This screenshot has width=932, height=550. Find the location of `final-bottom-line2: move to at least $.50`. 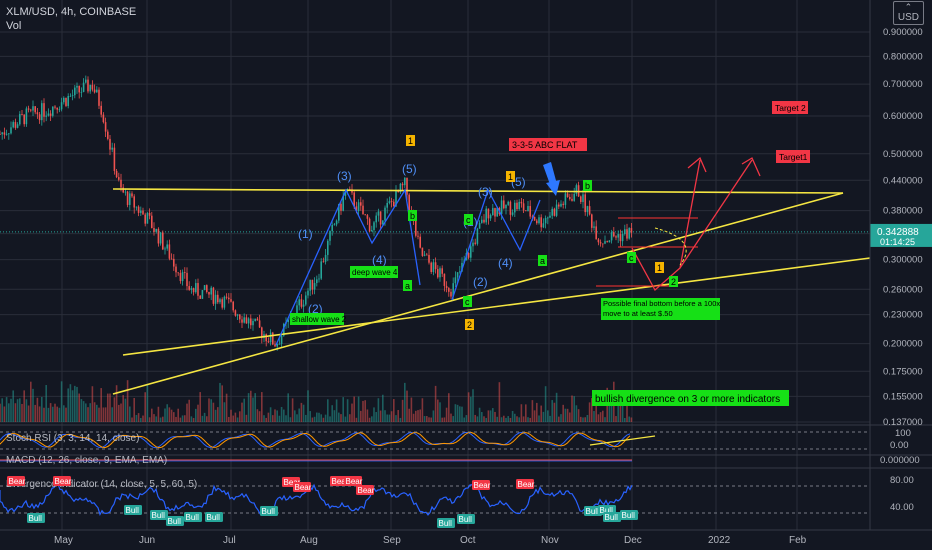

final-bottom-line2: move to at least $.50 is located at coordinates (638, 313).